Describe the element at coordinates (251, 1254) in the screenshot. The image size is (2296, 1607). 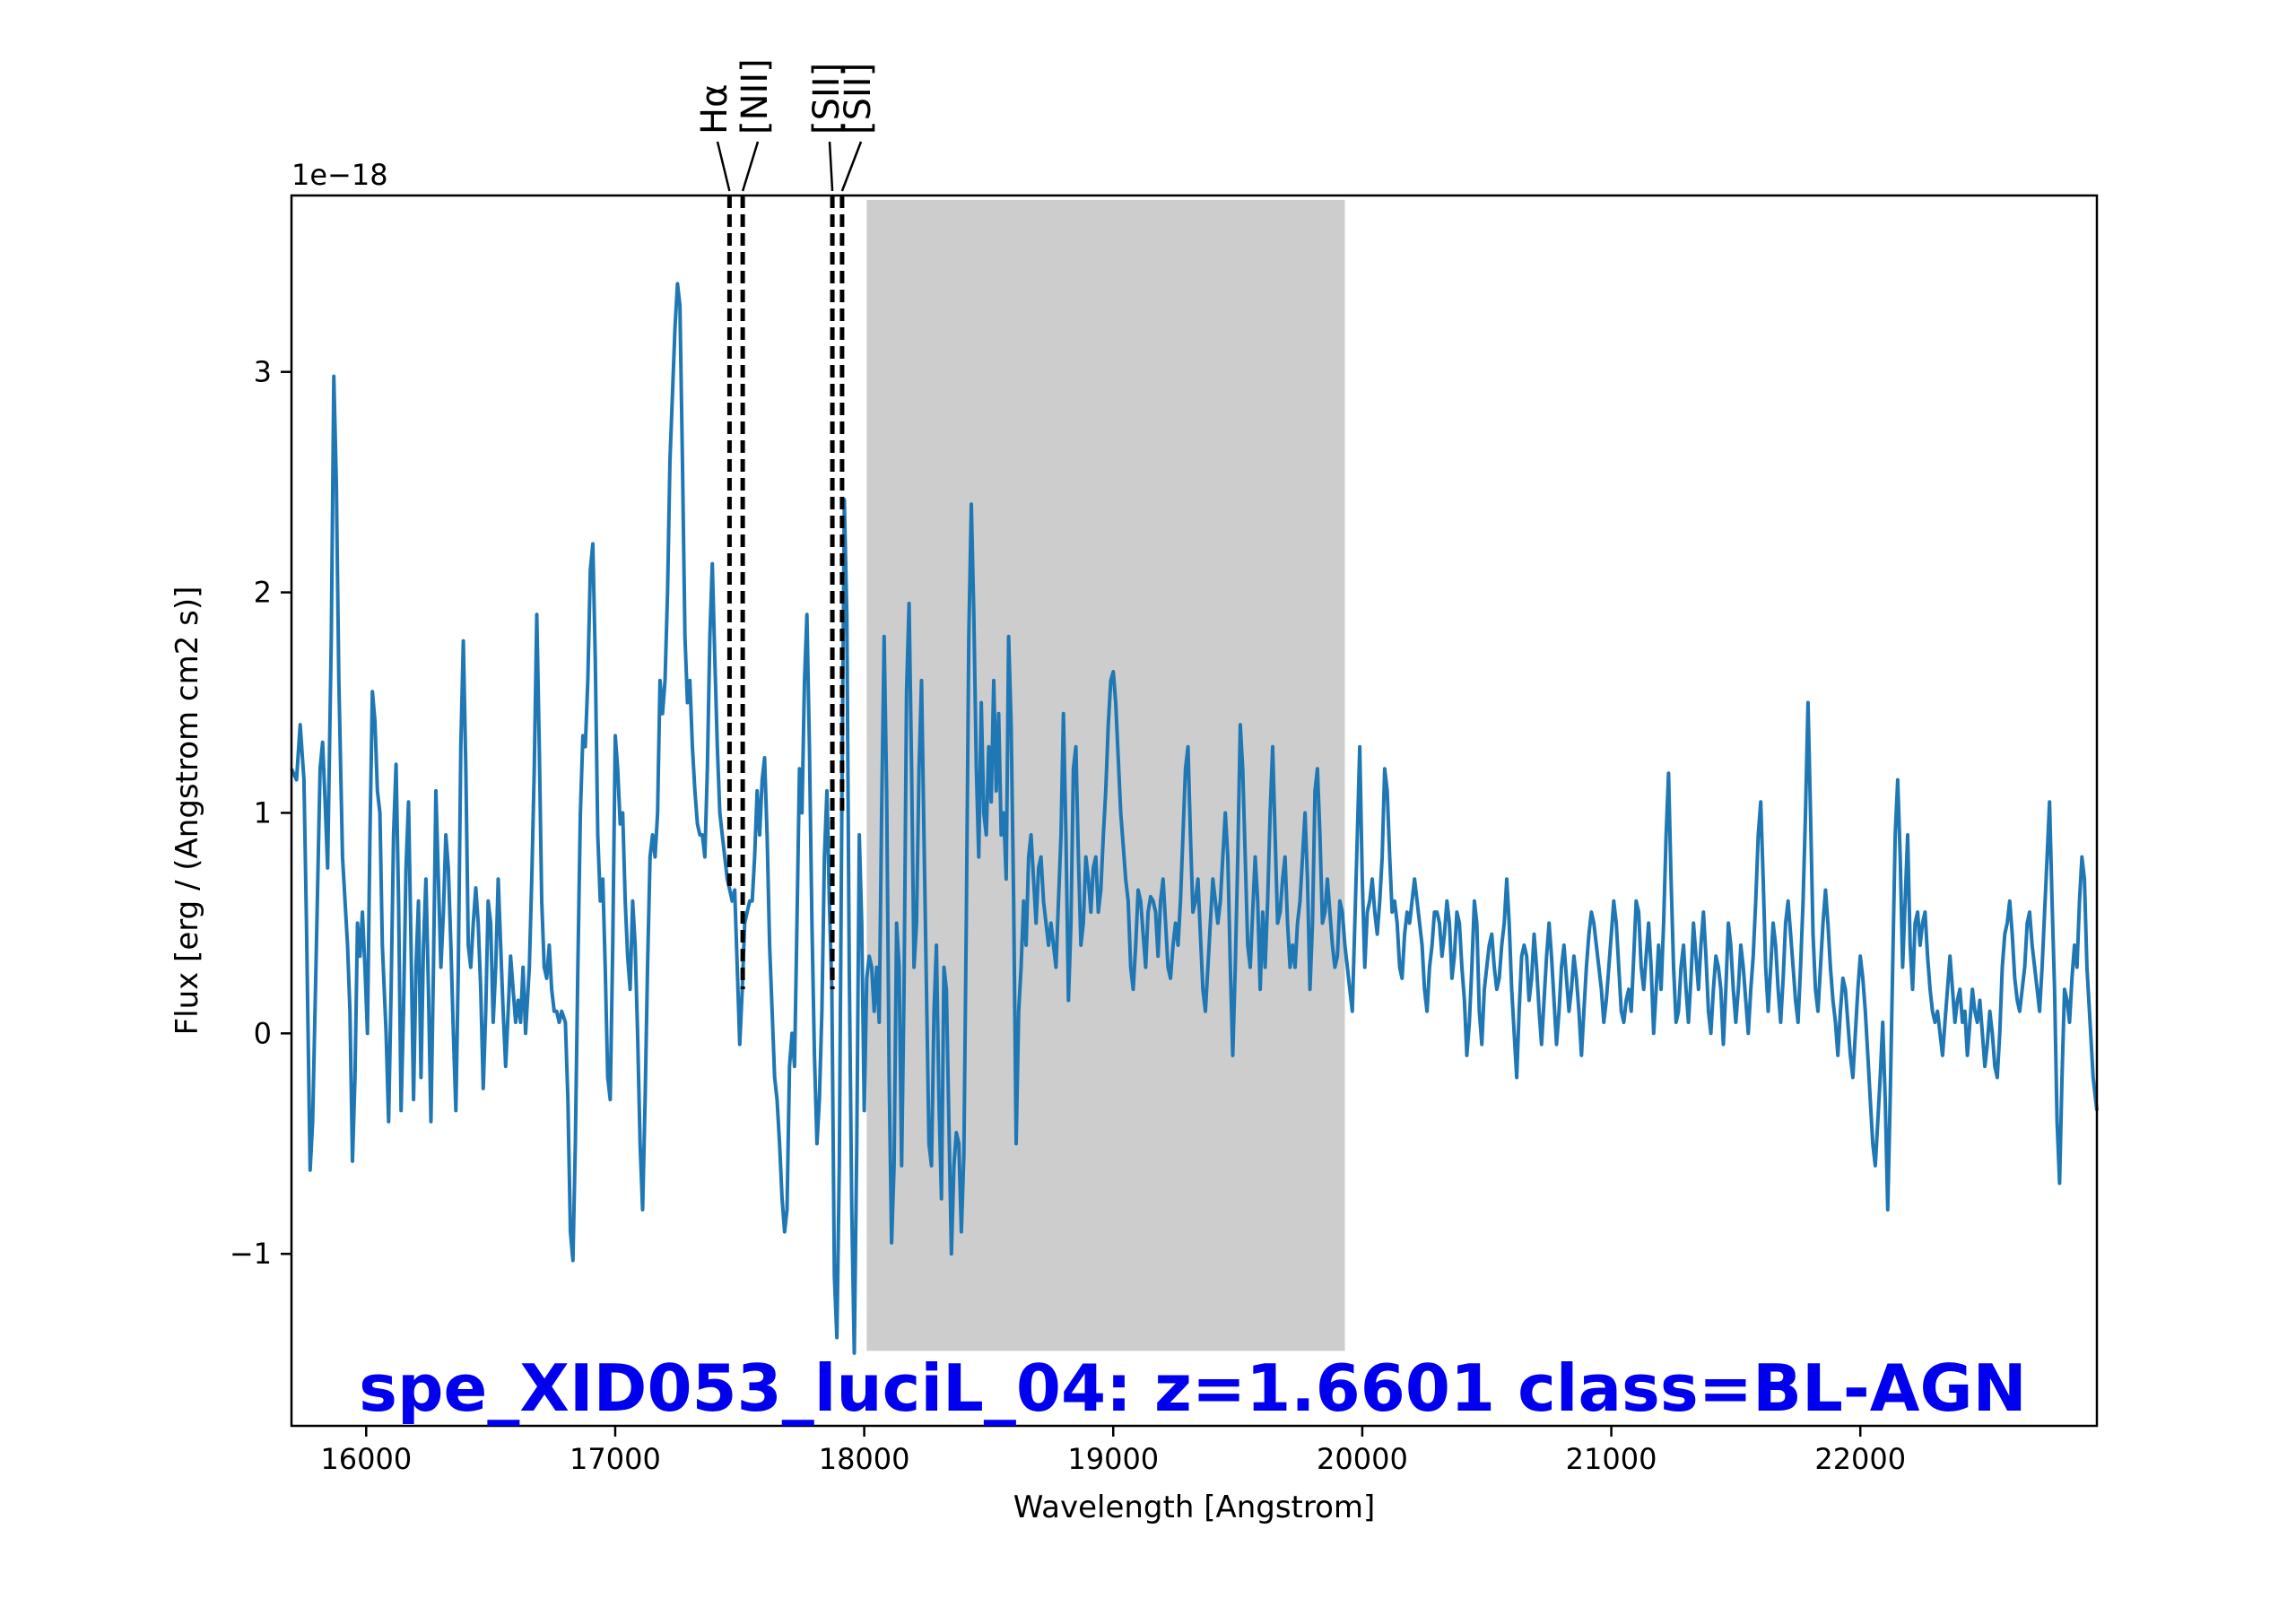
I see `y-tick-label: −1` at that location.